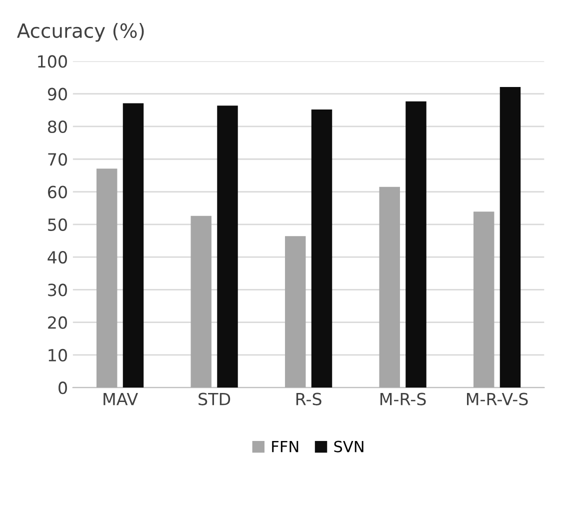 This screenshot has height=510, width=561. I want to click on y-tick-label: 40, so click(57, 257).